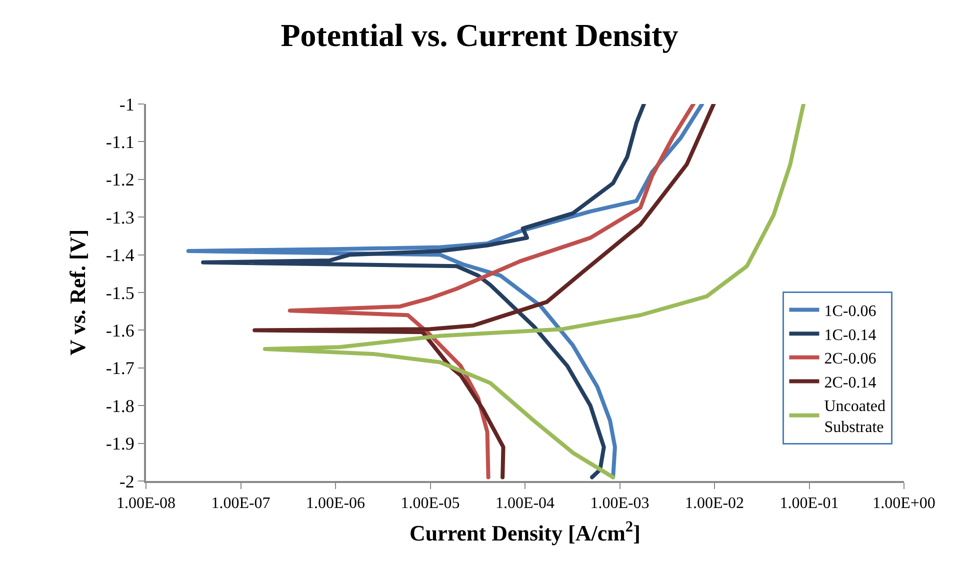  Describe the element at coordinates (120, 217) in the screenshot. I see `y-tick-label: -1.3` at that location.